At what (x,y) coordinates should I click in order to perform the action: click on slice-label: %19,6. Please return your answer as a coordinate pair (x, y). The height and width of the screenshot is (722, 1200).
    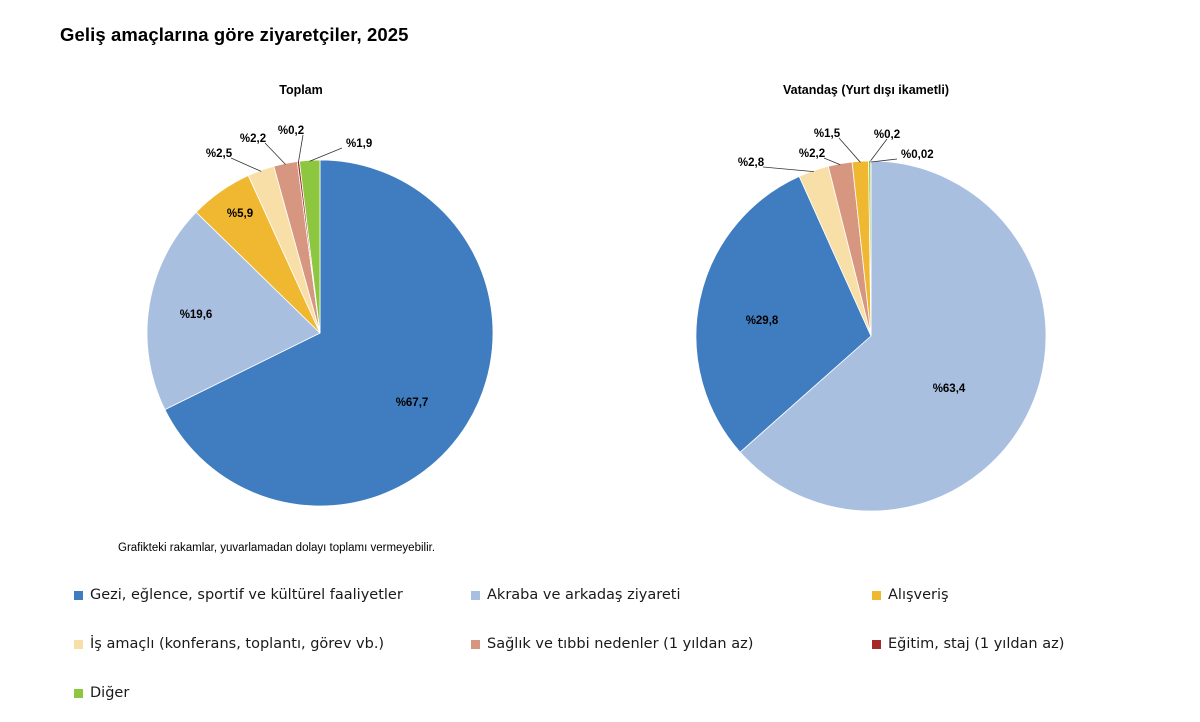
    Looking at the image, I should click on (196, 315).